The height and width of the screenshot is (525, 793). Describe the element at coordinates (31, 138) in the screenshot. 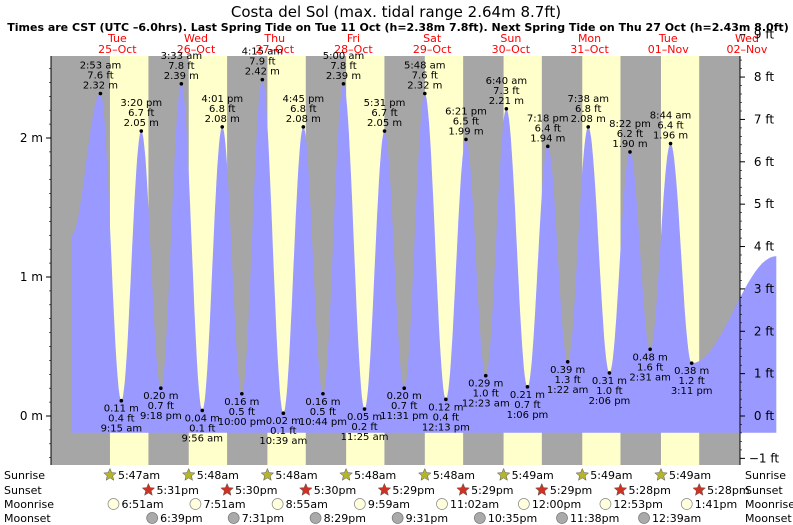

I see `left-tick-label: 2 m` at that location.